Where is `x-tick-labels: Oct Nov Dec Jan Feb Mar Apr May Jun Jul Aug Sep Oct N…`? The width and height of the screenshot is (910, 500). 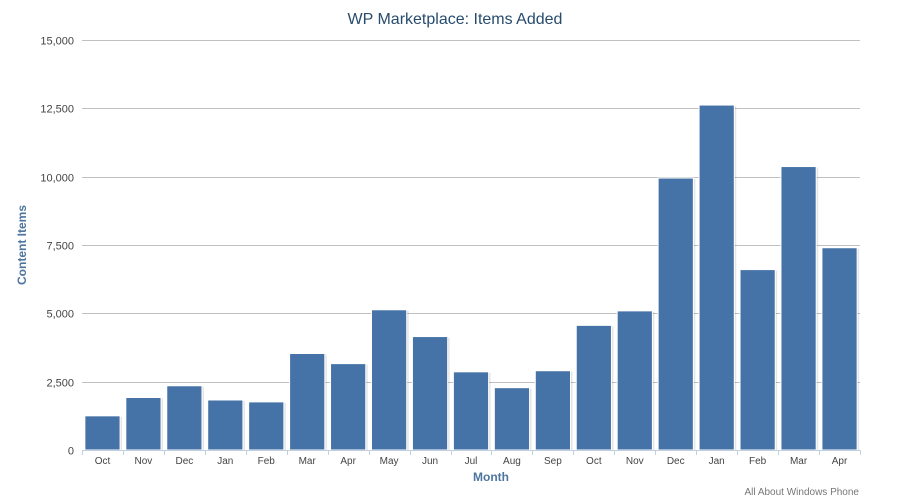
x-tick-labels: Oct Nov Dec Jan Feb Mar Apr May Jun Jul Aug Sep Oct N… is located at coordinates (471, 461).